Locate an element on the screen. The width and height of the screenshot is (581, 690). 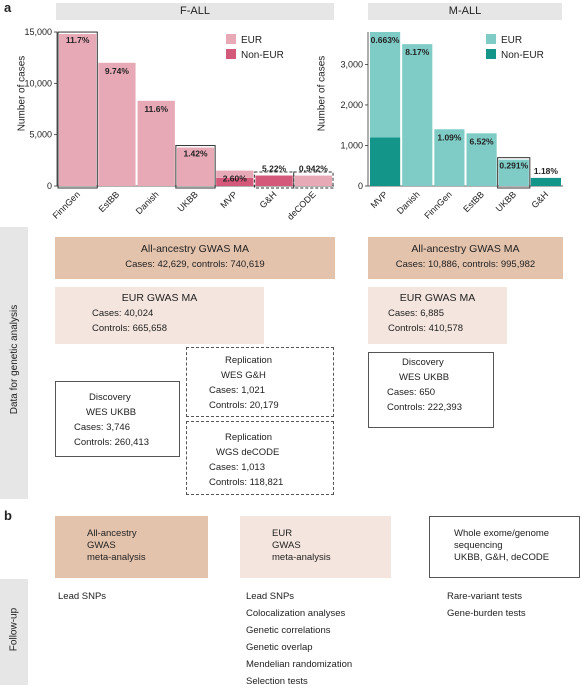
box-line: Cases: 40,024 is located at coordinates (123, 313).